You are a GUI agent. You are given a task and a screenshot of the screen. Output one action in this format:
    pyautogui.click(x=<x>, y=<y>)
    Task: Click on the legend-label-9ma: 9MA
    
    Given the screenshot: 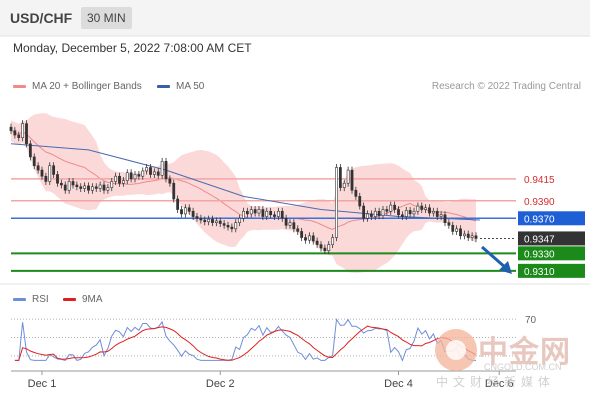 What is the action you would take?
    pyautogui.click(x=92, y=299)
    